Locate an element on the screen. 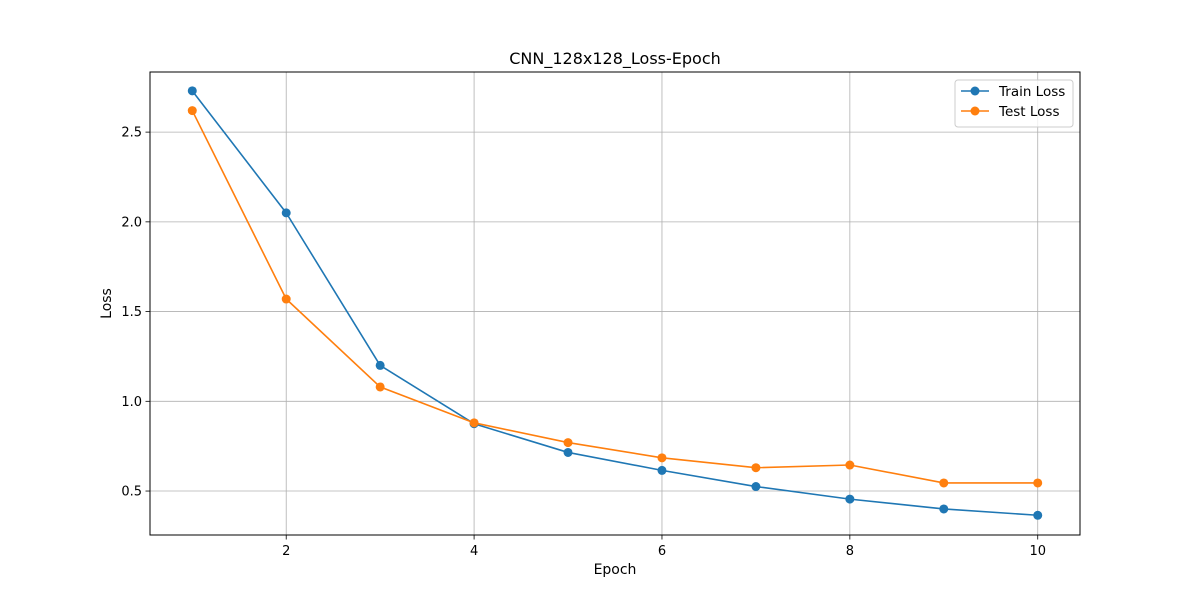 Image resolution: width=1200 pixels, height=600 pixels. legend: Train Loss Test Loss is located at coordinates (1014, 103).